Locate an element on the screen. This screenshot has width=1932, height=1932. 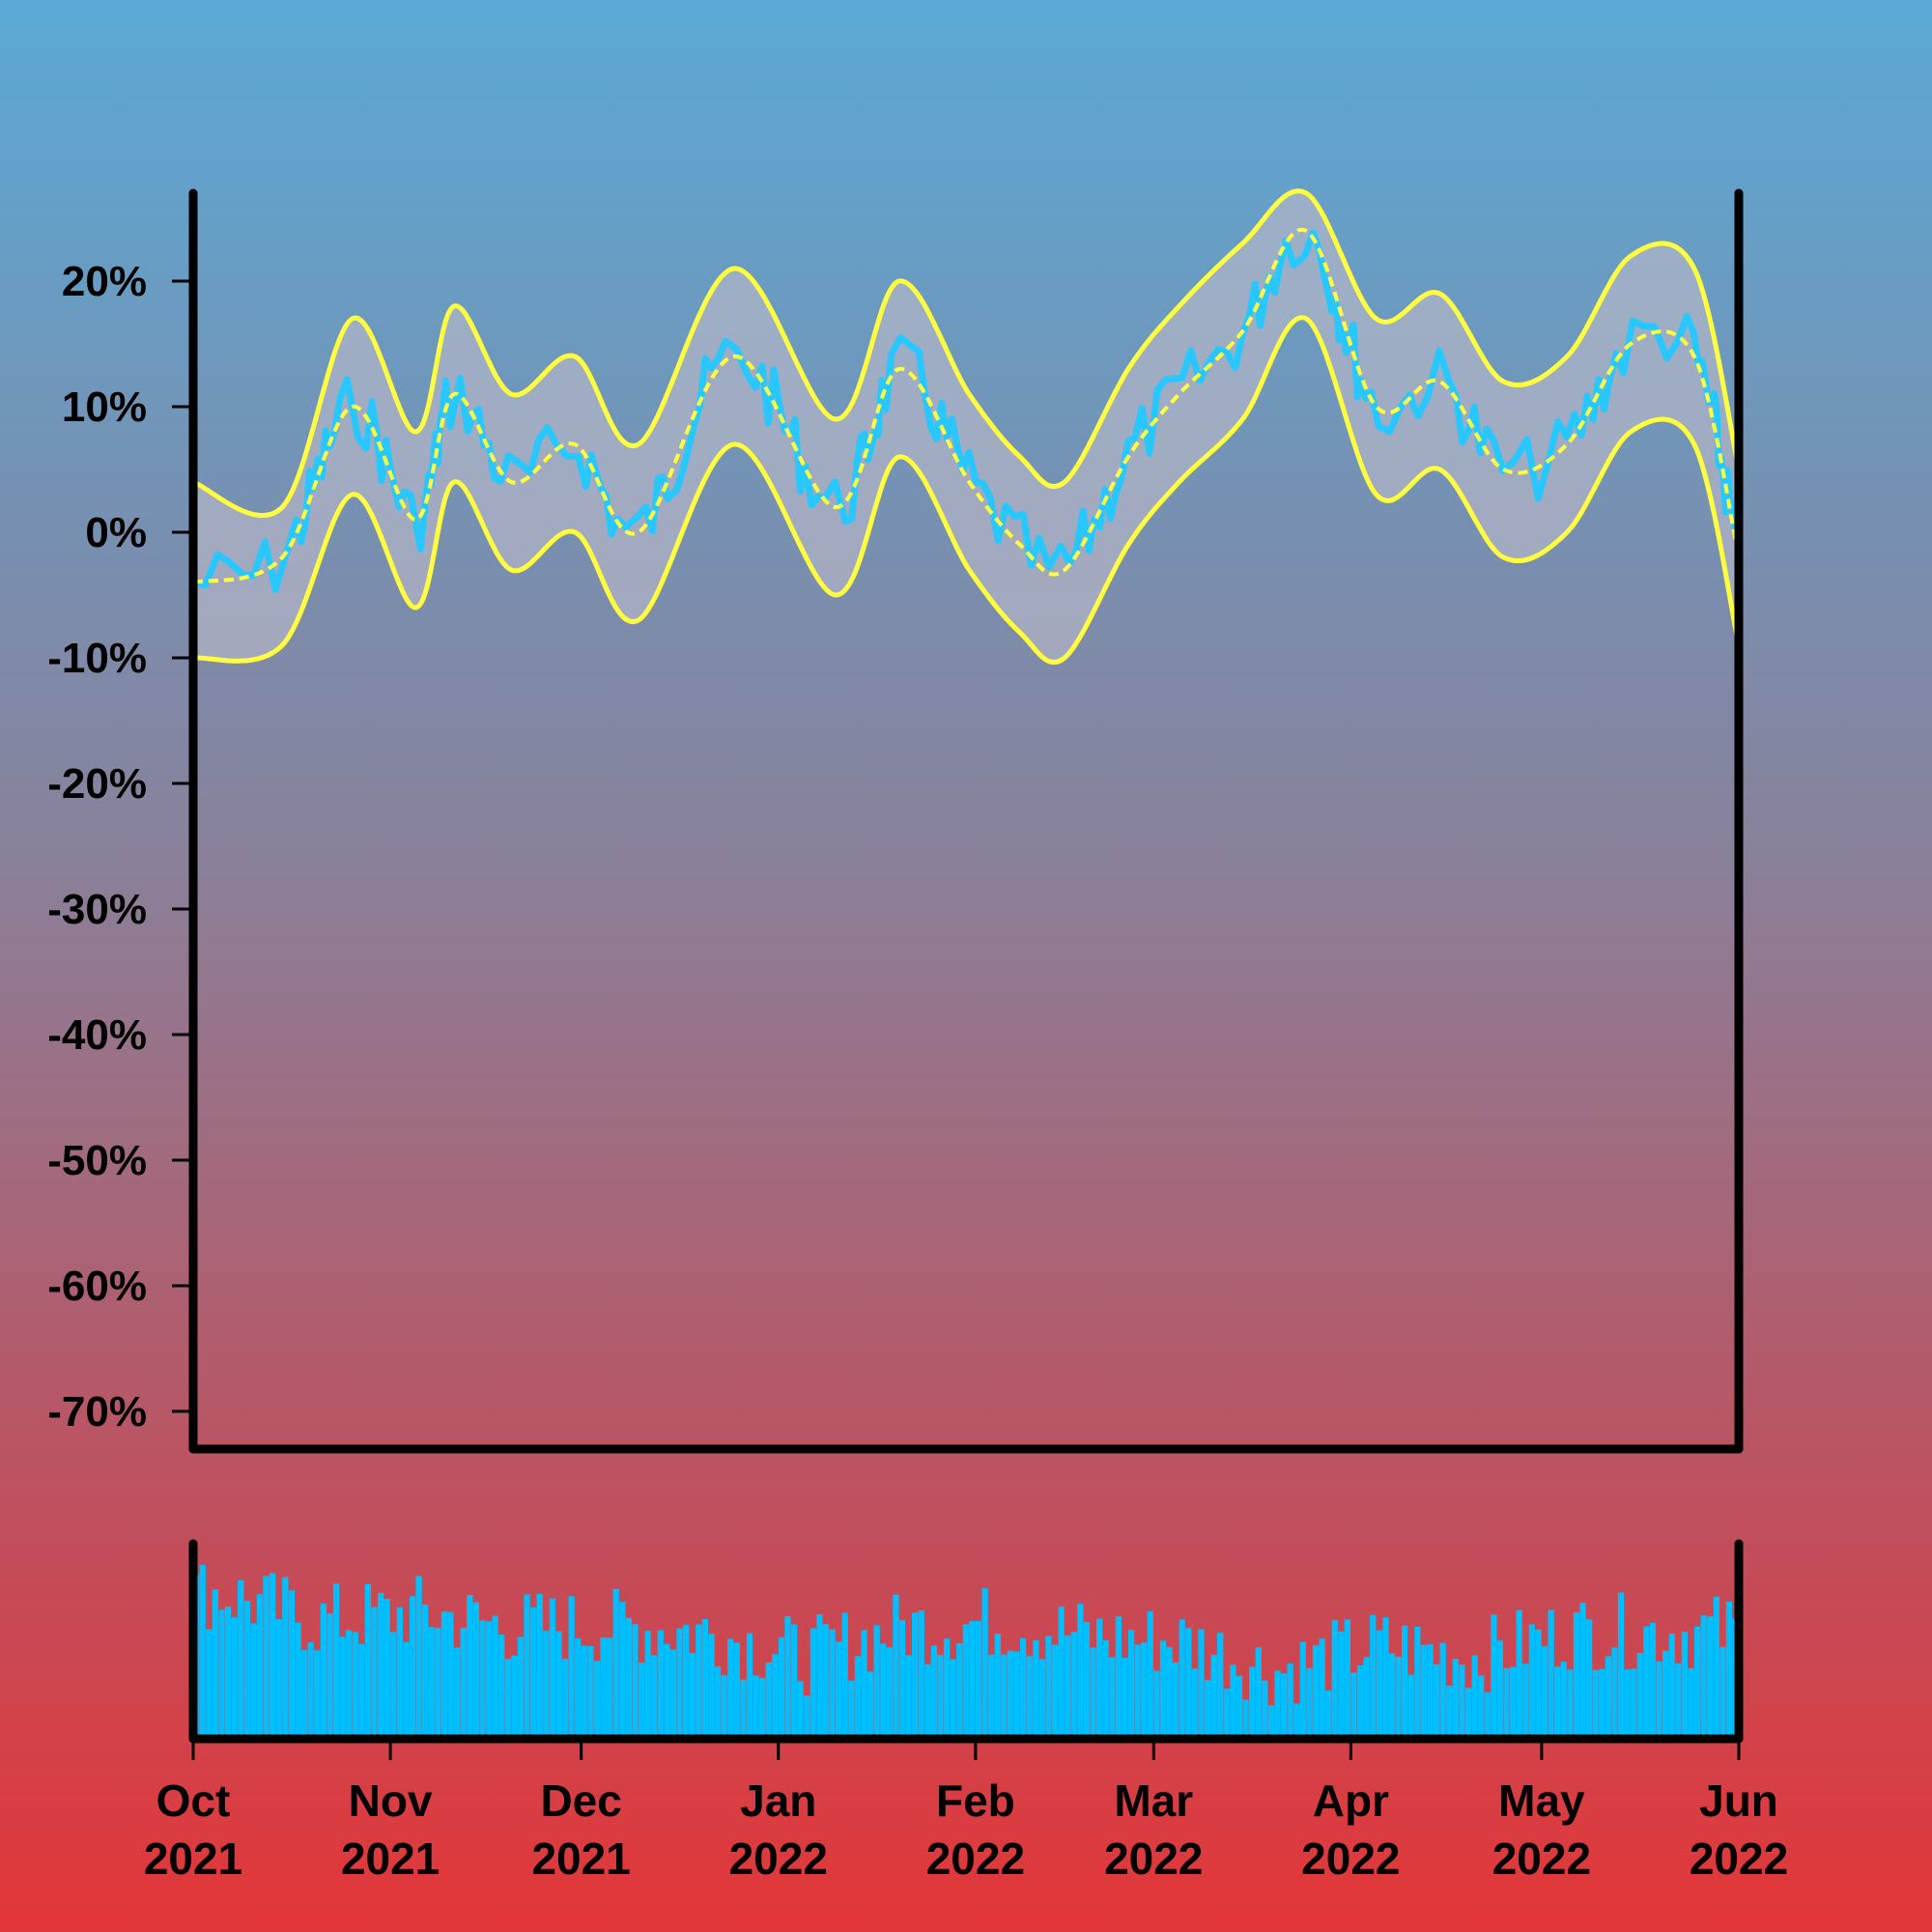
lower-band-line is located at coordinates (967, 490).